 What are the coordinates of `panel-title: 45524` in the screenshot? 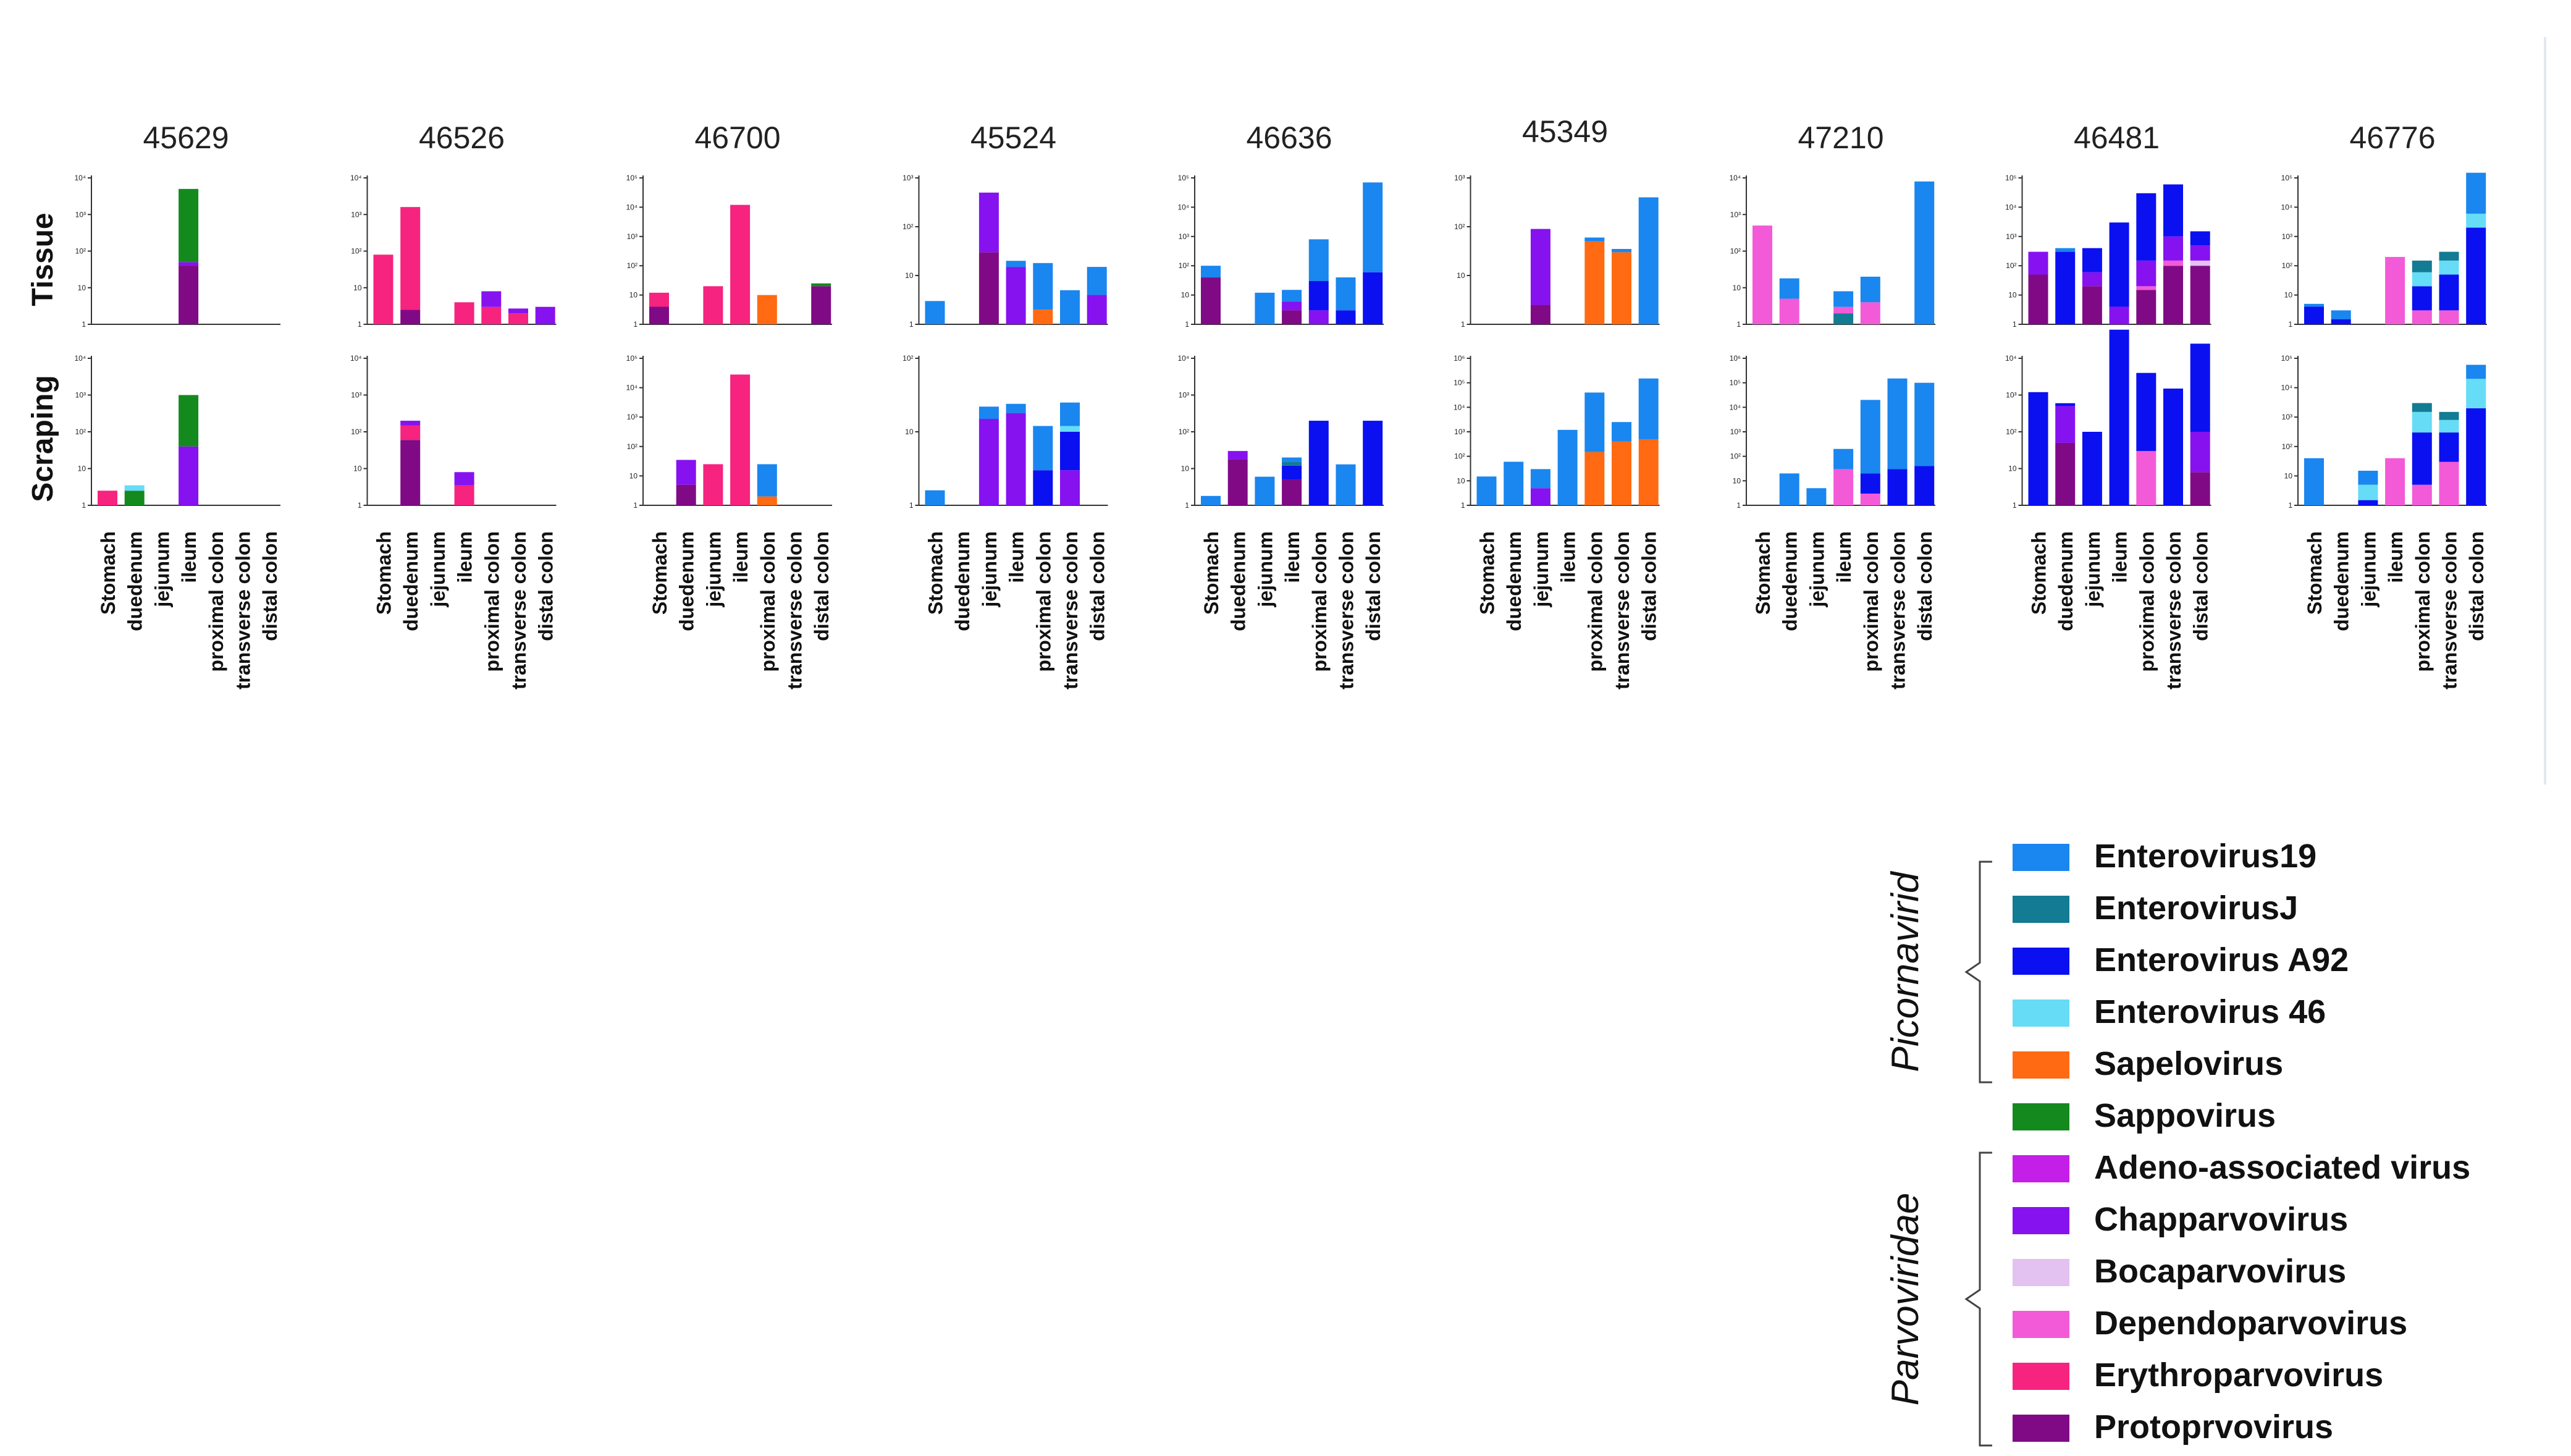 It's located at (1013, 137).